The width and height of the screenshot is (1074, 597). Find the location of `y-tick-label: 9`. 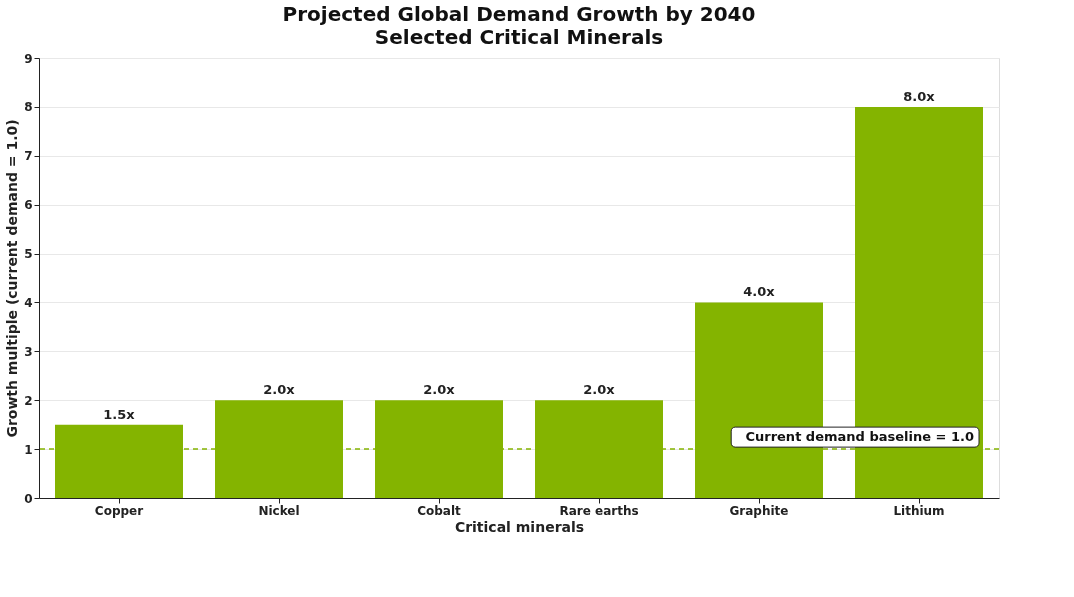

y-tick-label: 9 is located at coordinates (28, 58).